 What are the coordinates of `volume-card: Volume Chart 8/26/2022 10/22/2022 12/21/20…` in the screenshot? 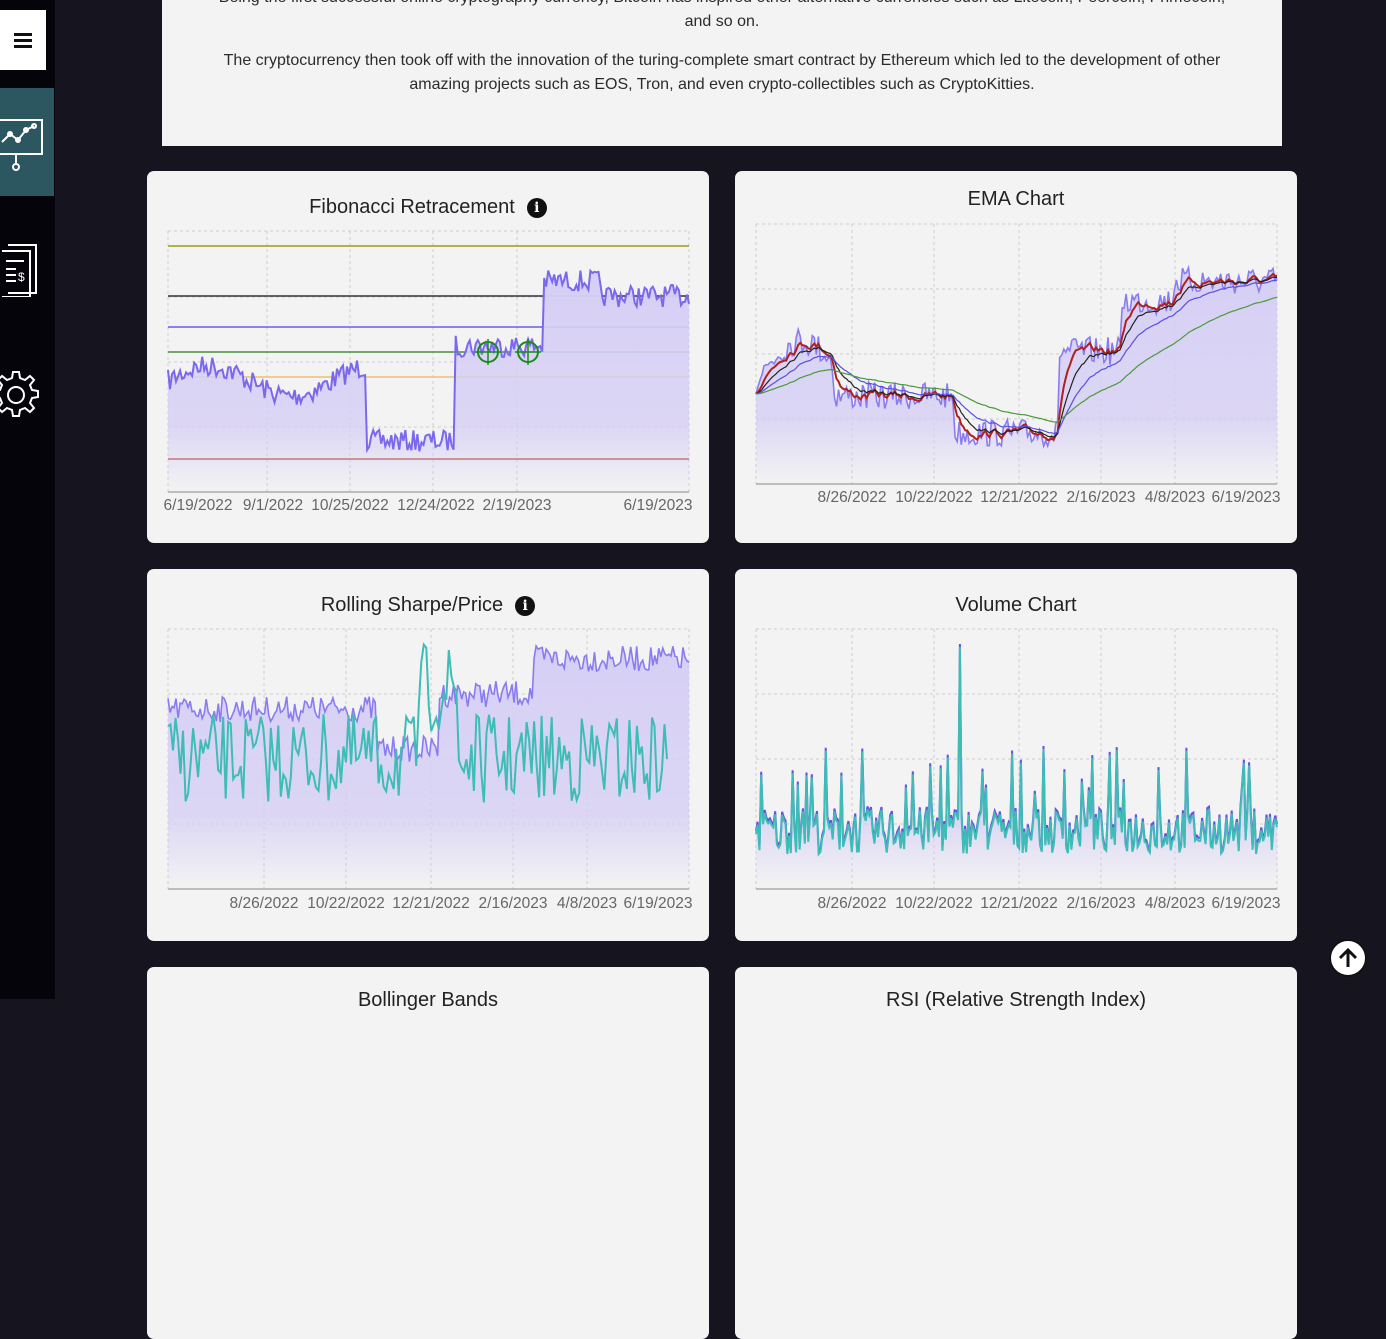 It's located at (1016, 755).